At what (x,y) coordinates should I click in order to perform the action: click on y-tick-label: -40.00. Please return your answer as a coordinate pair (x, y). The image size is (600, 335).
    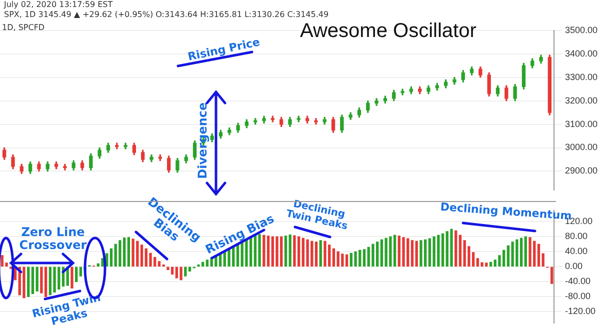
    Looking at the image, I should click on (578, 281).